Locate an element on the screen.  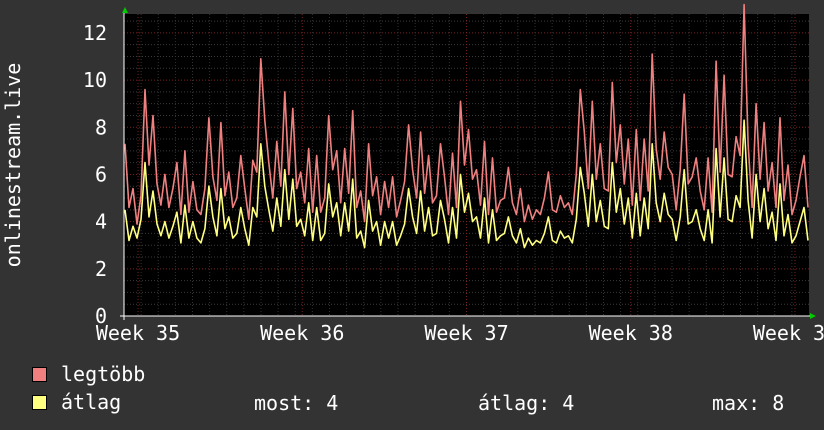
y-tick-label: 10 is located at coordinates (95, 80).